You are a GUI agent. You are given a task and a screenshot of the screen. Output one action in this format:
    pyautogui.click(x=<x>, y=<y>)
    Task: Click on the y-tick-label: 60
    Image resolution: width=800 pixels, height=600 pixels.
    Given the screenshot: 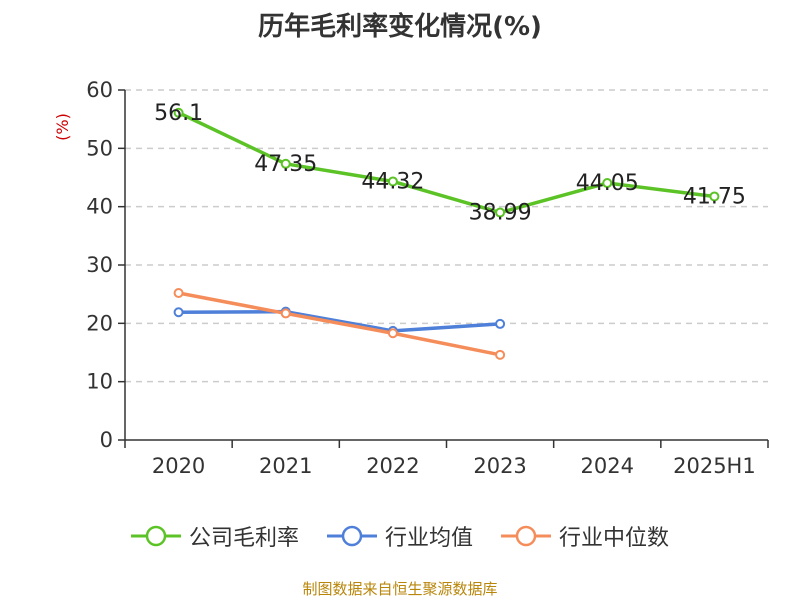 What is the action you would take?
    pyautogui.click(x=99, y=90)
    